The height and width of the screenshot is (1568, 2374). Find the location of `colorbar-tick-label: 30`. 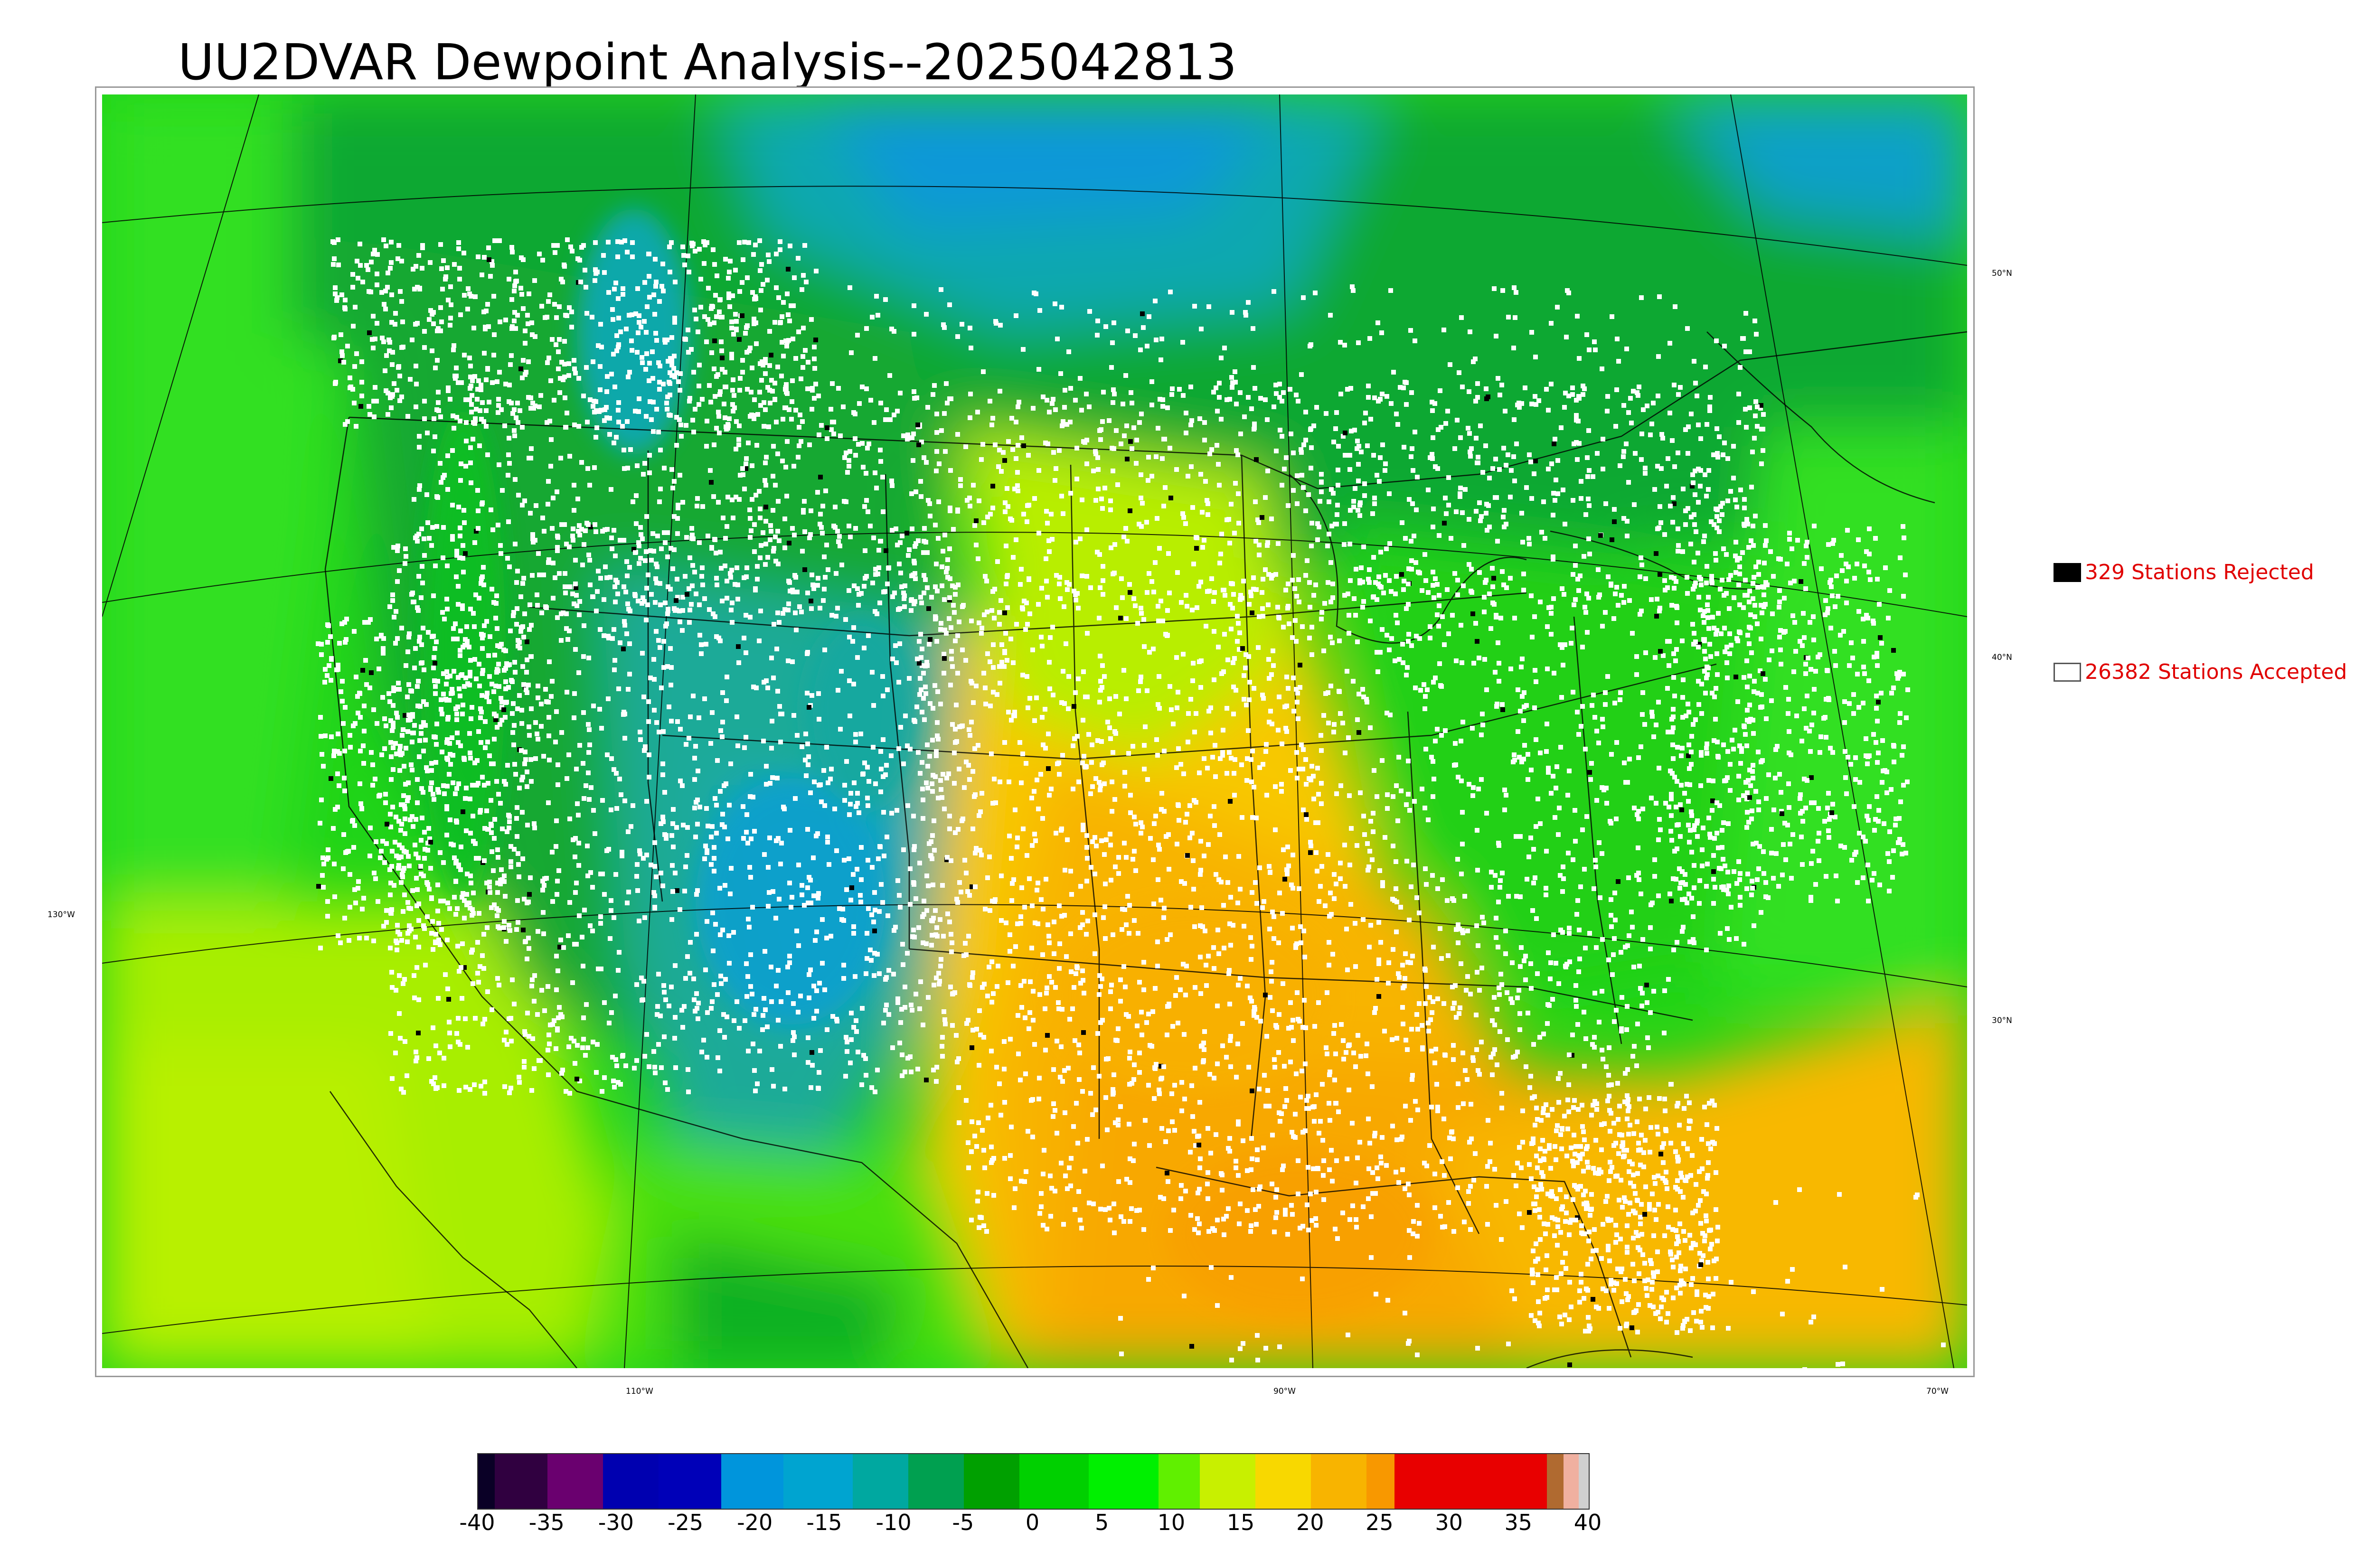

colorbar-tick-label: 30 is located at coordinates (1449, 1522).